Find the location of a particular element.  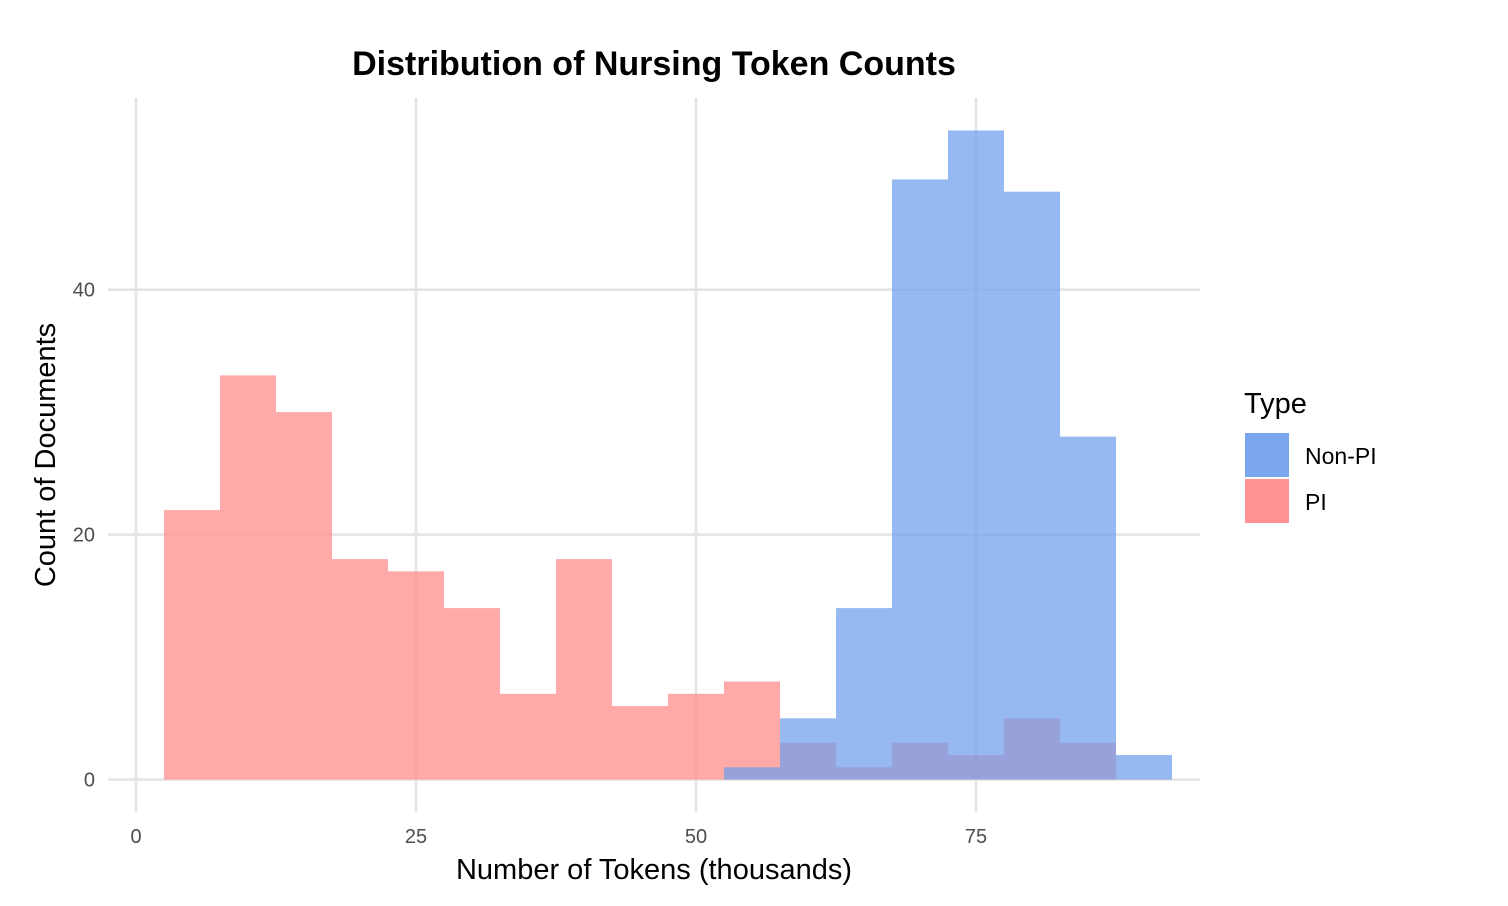

x-tick-label: 25 is located at coordinates (416, 837).